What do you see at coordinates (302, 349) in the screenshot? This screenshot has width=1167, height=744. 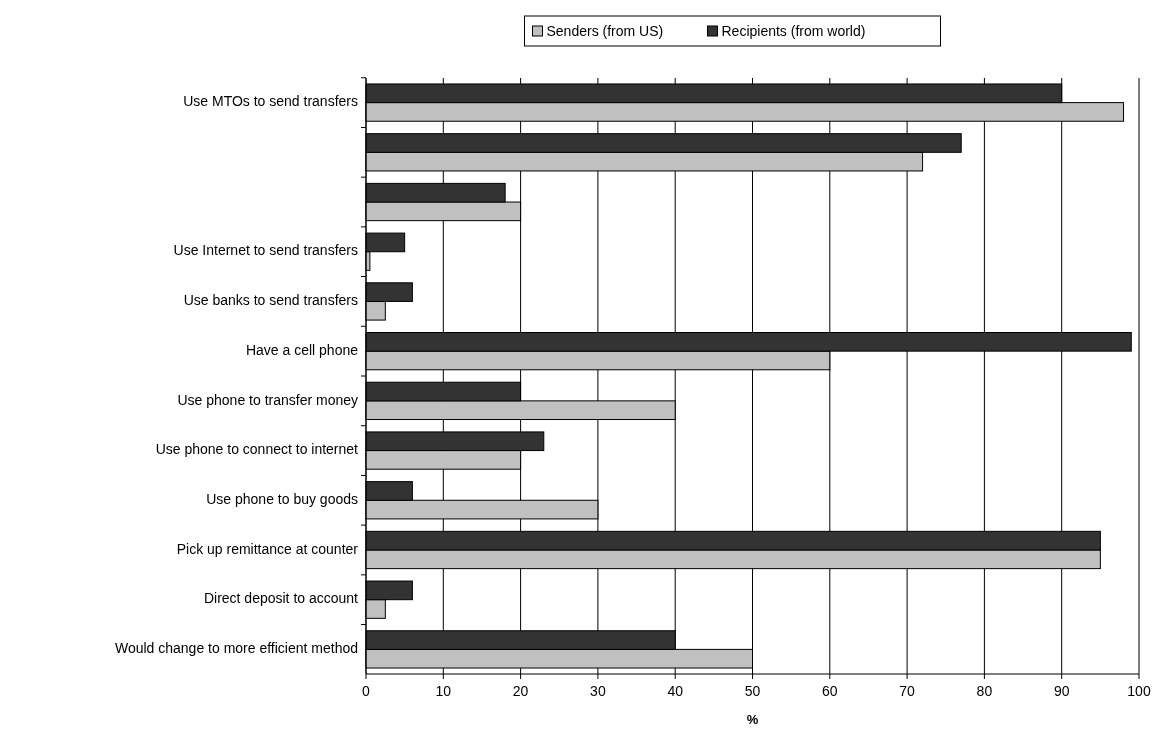 I see `y-tick-label: Have a cell phone` at bounding box center [302, 349].